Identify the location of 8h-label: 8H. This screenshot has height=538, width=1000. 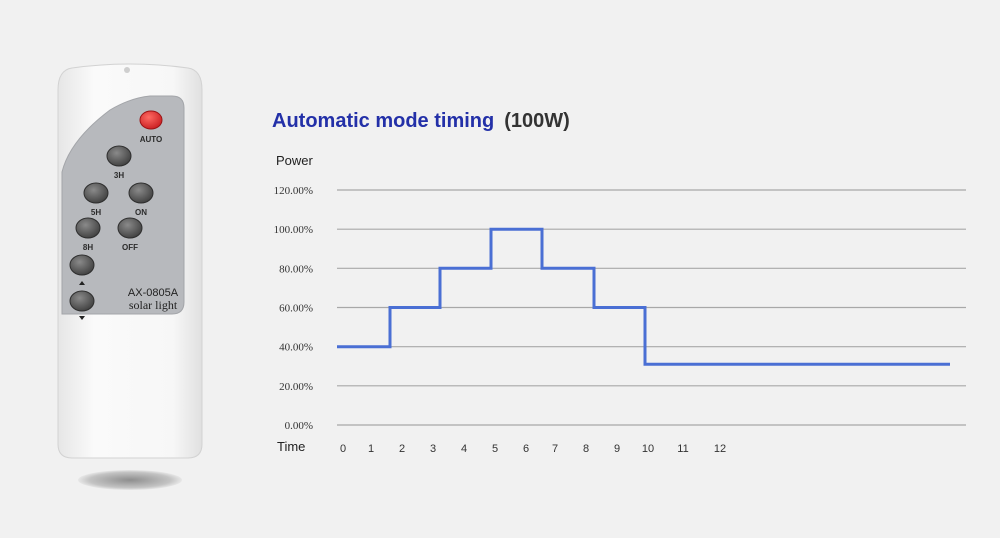
(88, 247).